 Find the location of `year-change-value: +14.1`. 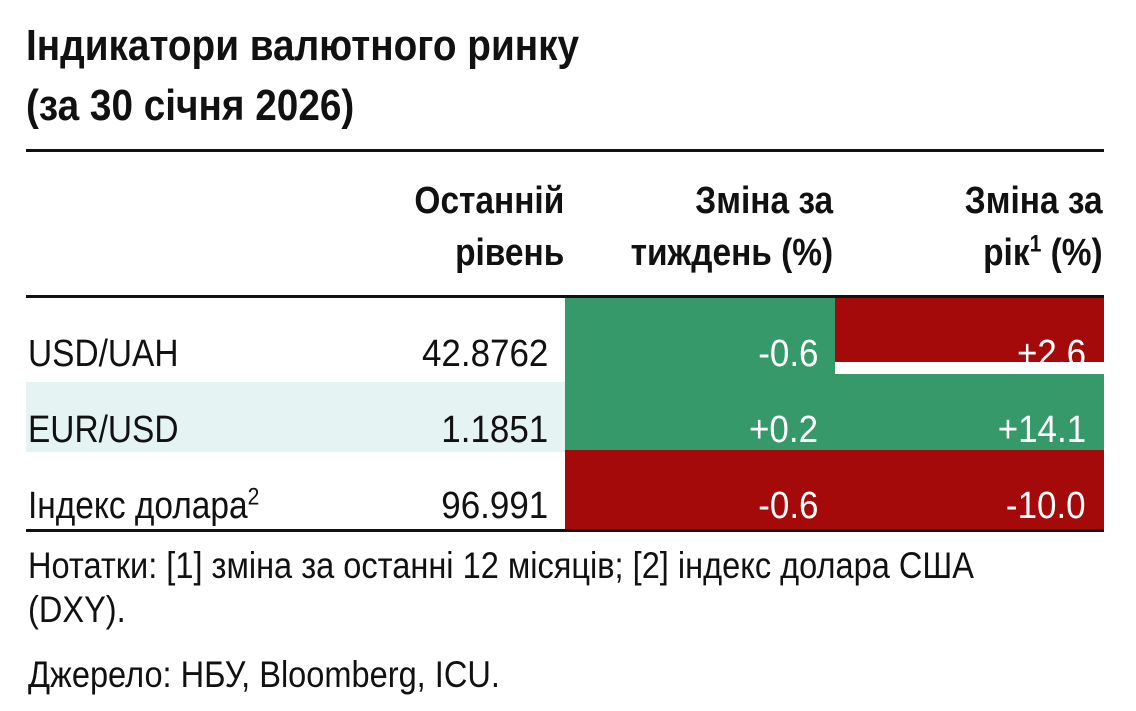

year-change-value: +14.1 is located at coordinates (1041, 430).